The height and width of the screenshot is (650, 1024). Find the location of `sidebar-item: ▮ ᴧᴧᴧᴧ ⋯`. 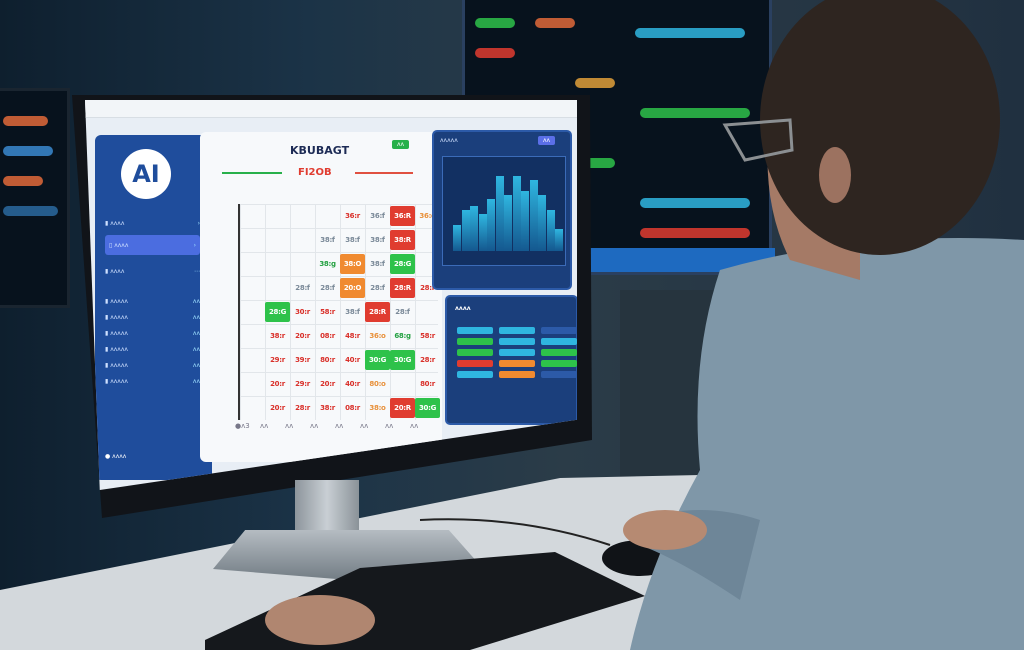

sidebar-item: ▮ ᴧᴧᴧᴧ ⋯ is located at coordinates (152, 271).